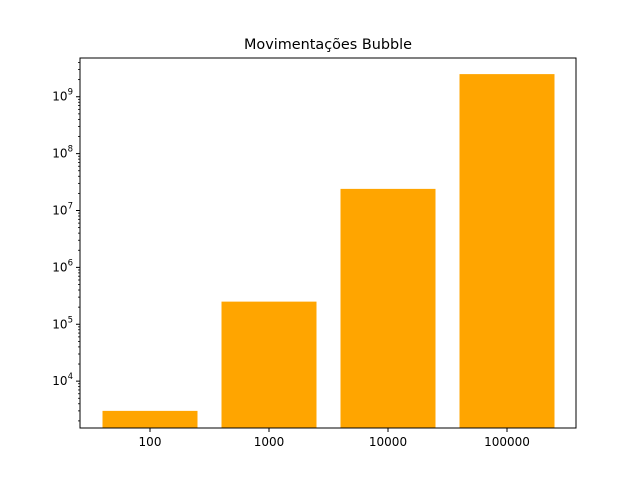 The width and height of the screenshot is (640, 480). What do you see at coordinates (328, 45) in the screenshot?
I see `chart-title: Movimentações Bubble` at bounding box center [328, 45].